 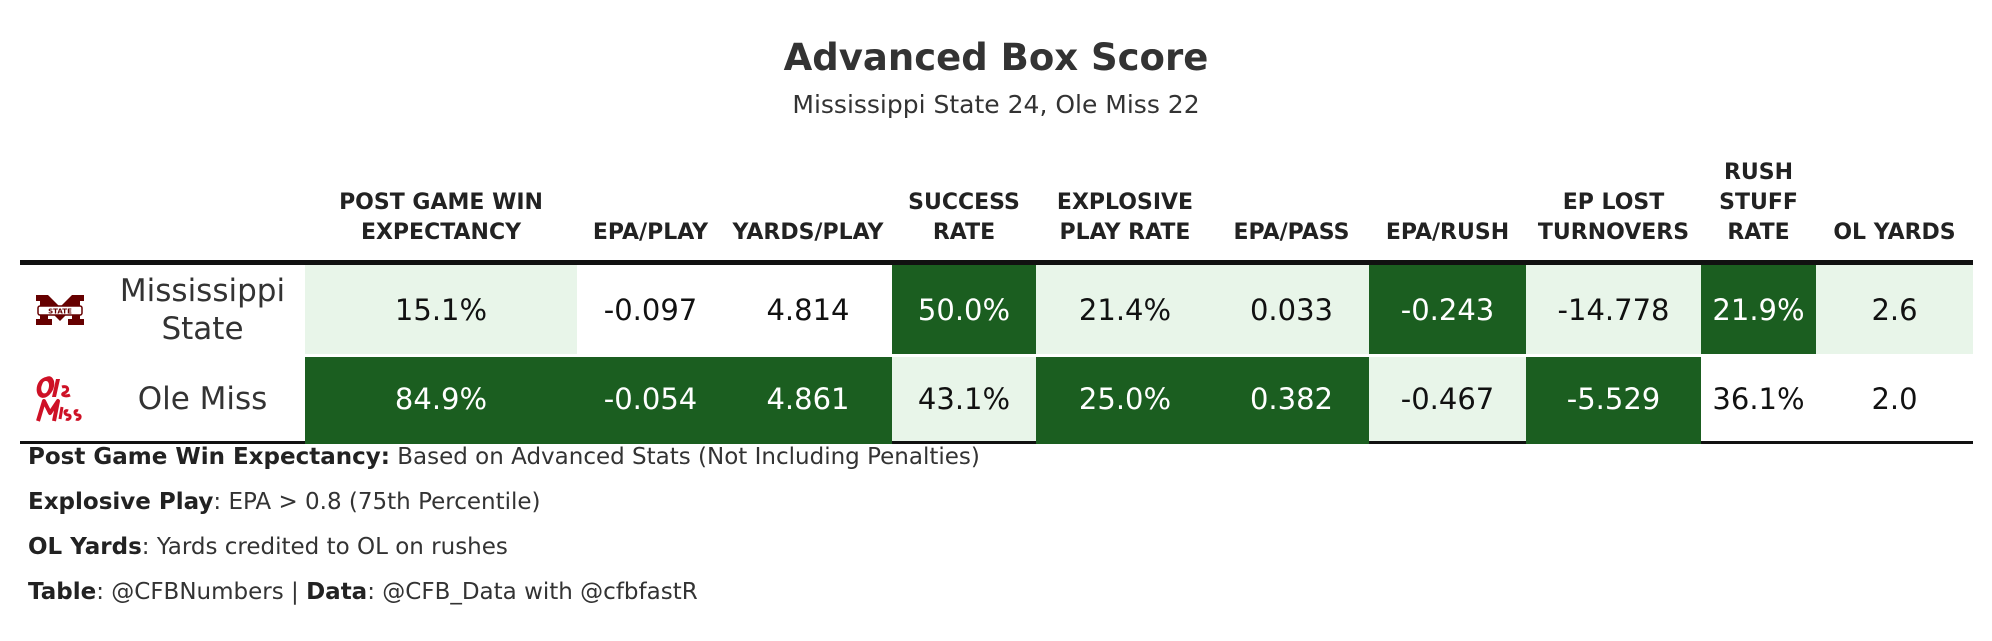 I want to click on footnote-text: : Yards credited to OL on rushes, so click(x=324, y=547).